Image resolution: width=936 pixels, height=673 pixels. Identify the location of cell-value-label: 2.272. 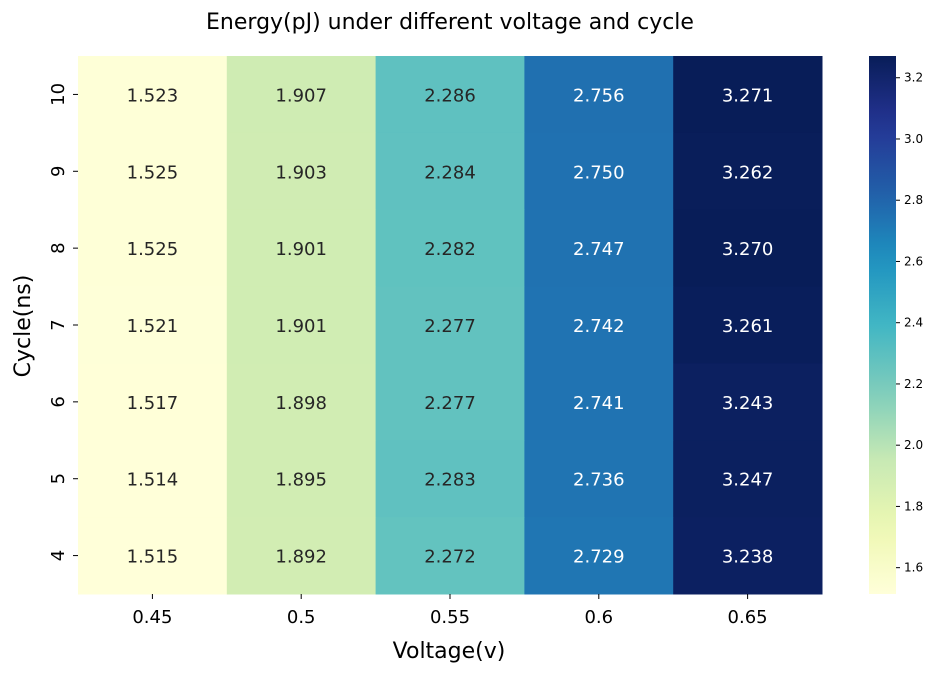
(450, 557).